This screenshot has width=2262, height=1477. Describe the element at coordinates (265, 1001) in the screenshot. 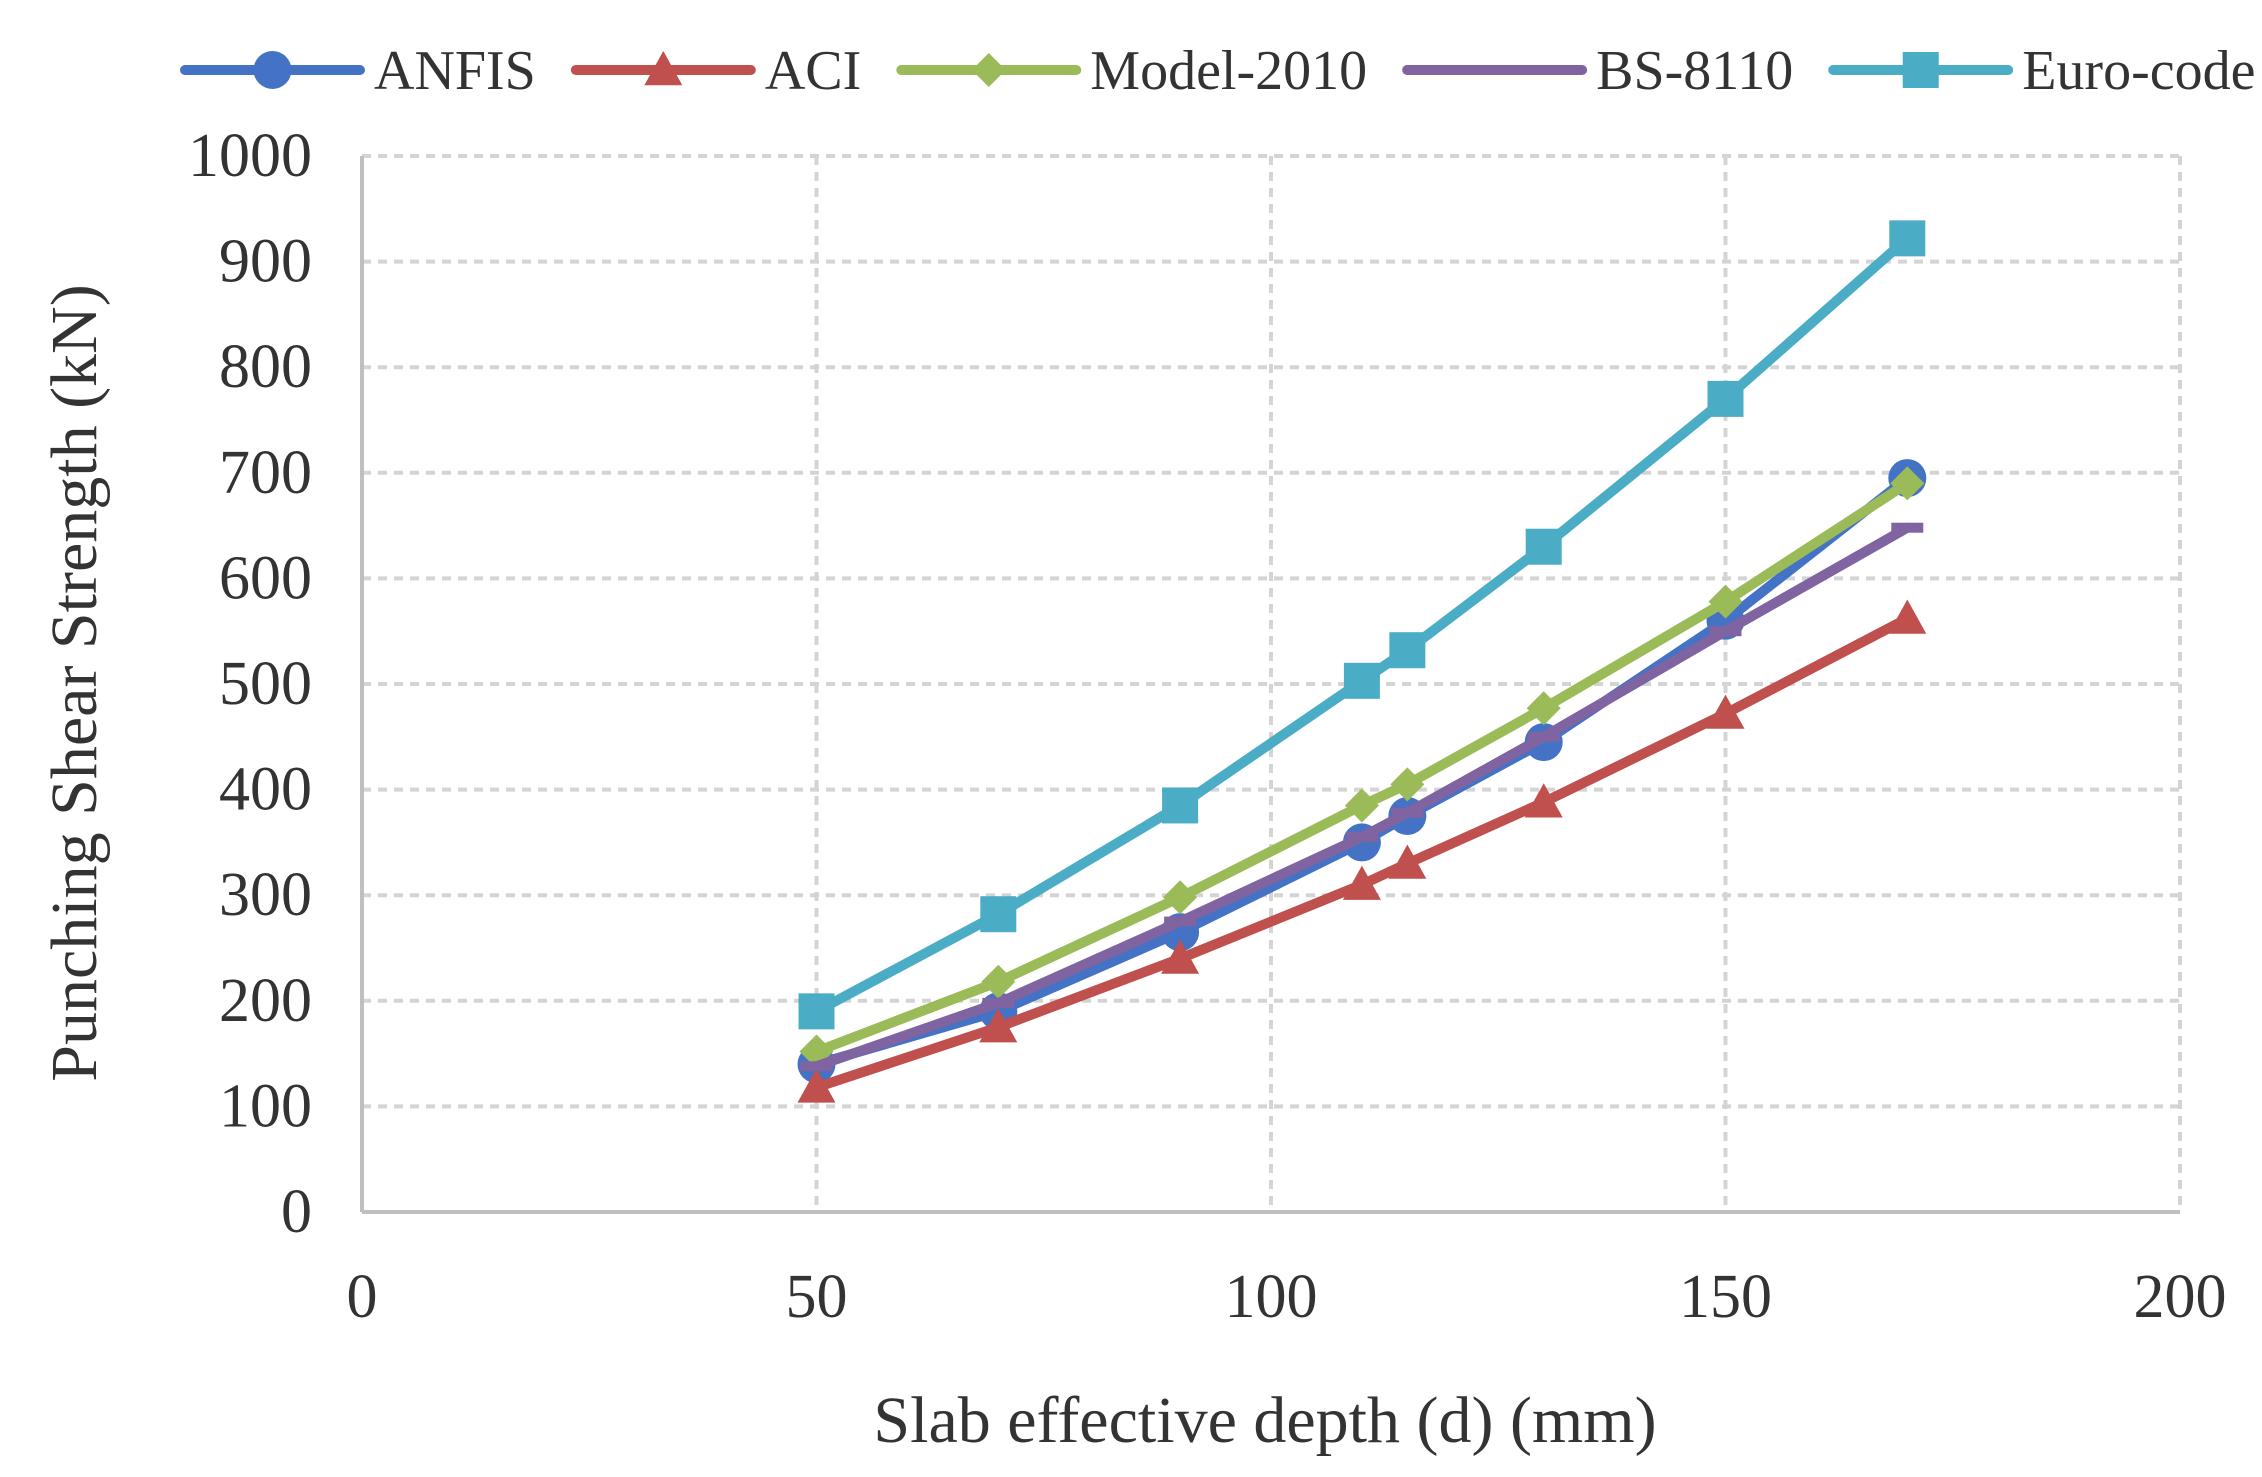

I see `y-tick-label: 200` at that location.